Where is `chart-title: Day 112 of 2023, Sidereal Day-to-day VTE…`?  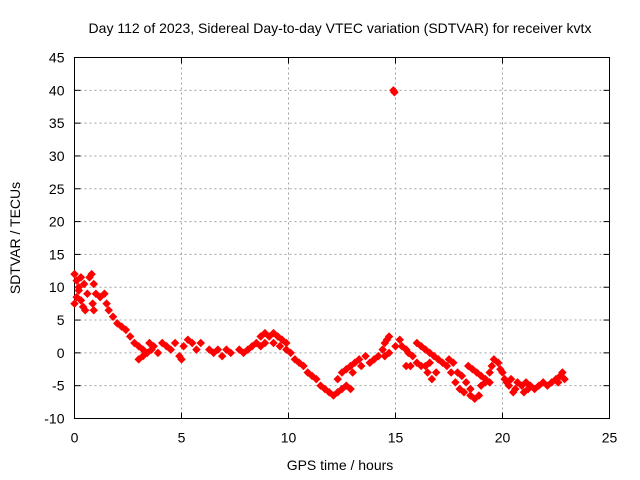 chart-title: Day 112 of 2023, Sidereal Day-to-day VTE… is located at coordinates (340, 28).